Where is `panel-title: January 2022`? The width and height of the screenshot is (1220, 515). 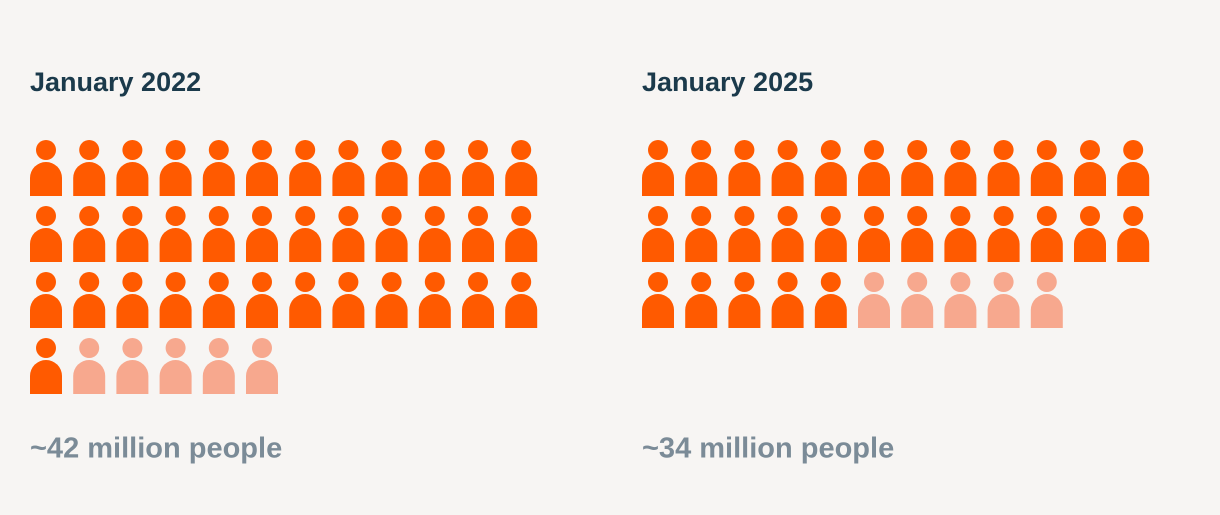
panel-title: January 2022 is located at coordinates (115, 82).